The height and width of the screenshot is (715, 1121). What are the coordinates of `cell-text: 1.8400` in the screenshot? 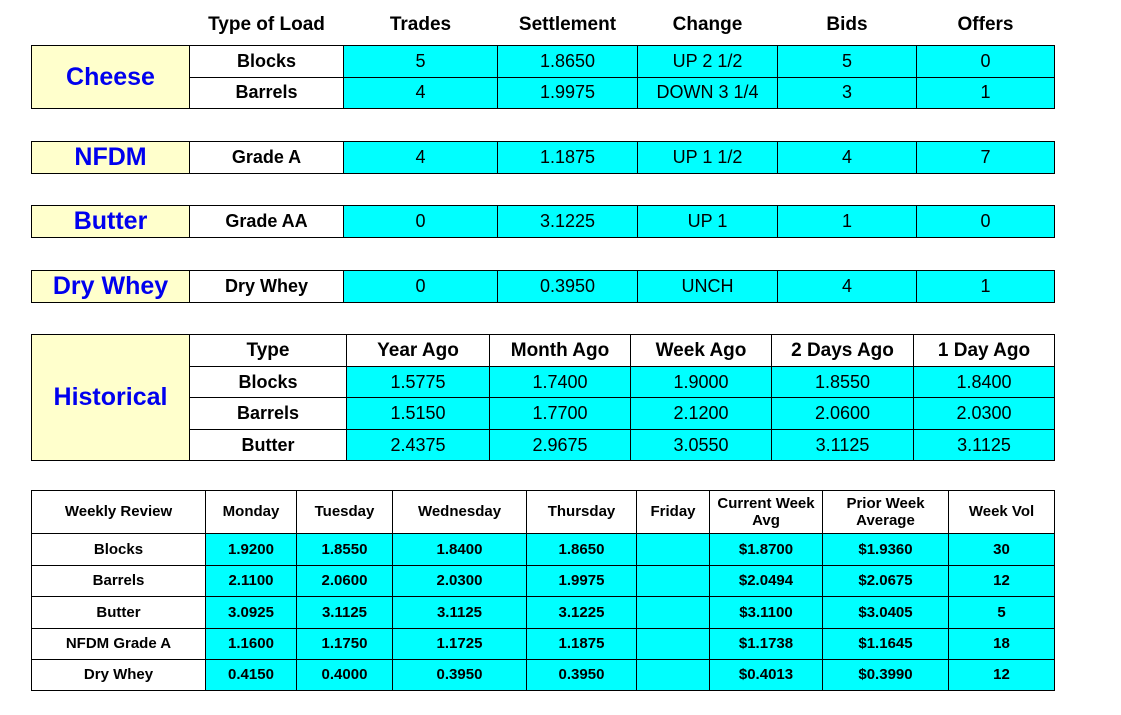 It's located at (459, 549).